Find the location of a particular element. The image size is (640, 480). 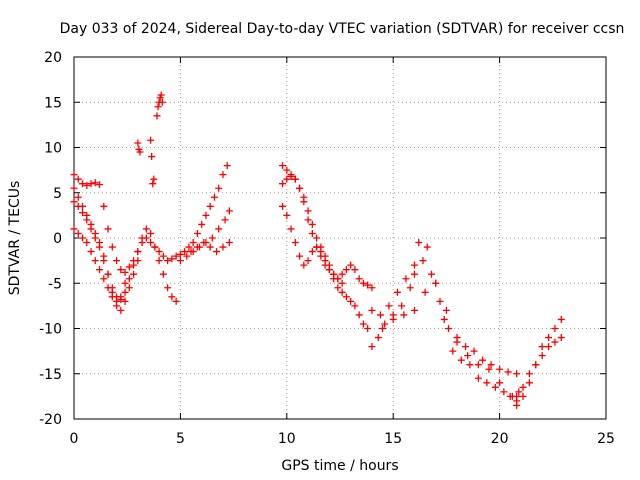

x-axis-title: GPS time / hours is located at coordinates (339, 466).